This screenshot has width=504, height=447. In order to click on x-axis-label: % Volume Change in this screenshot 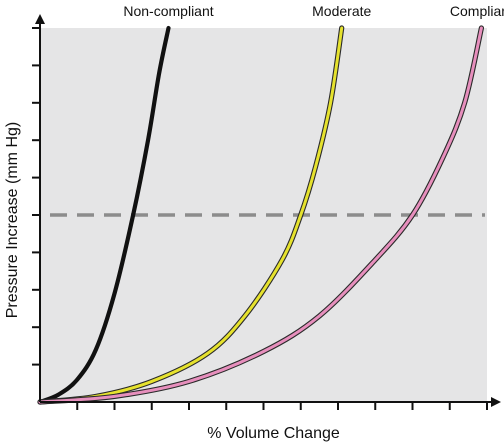, I will do `click(273, 433)`.